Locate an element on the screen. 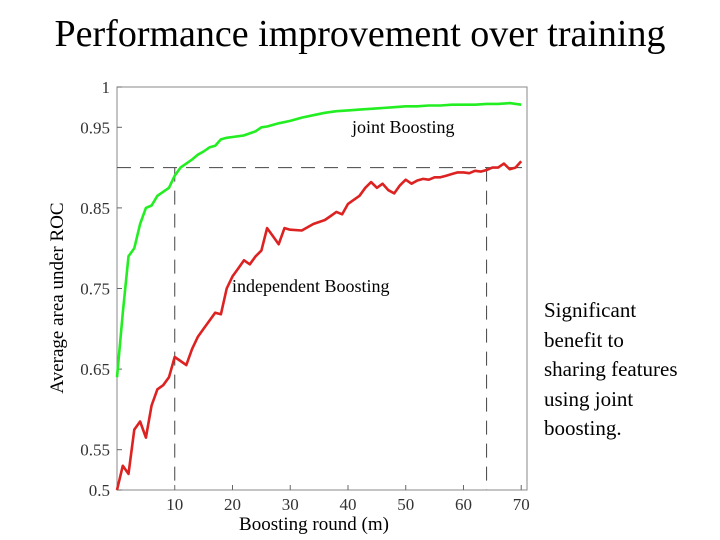 This screenshot has height=540, width=720. x-tick-label: 50 is located at coordinates (405, 504).